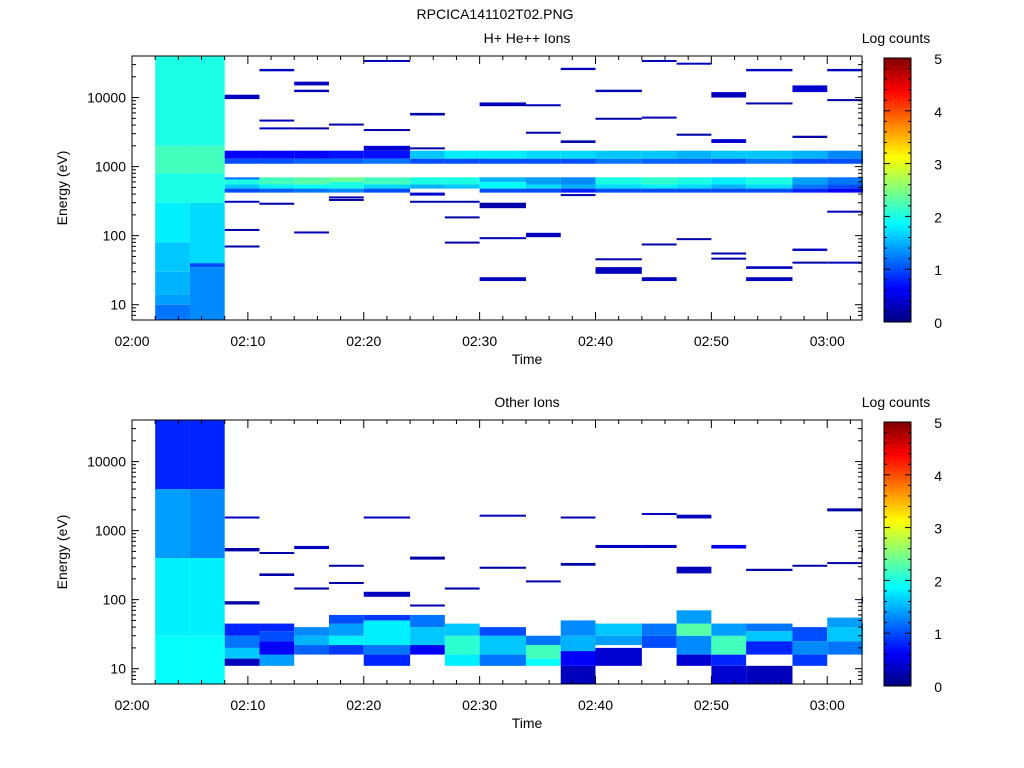 This screenshot has width=1024, height=768. I want to click on colorbar-tick-label: 0, so click(938, 323).